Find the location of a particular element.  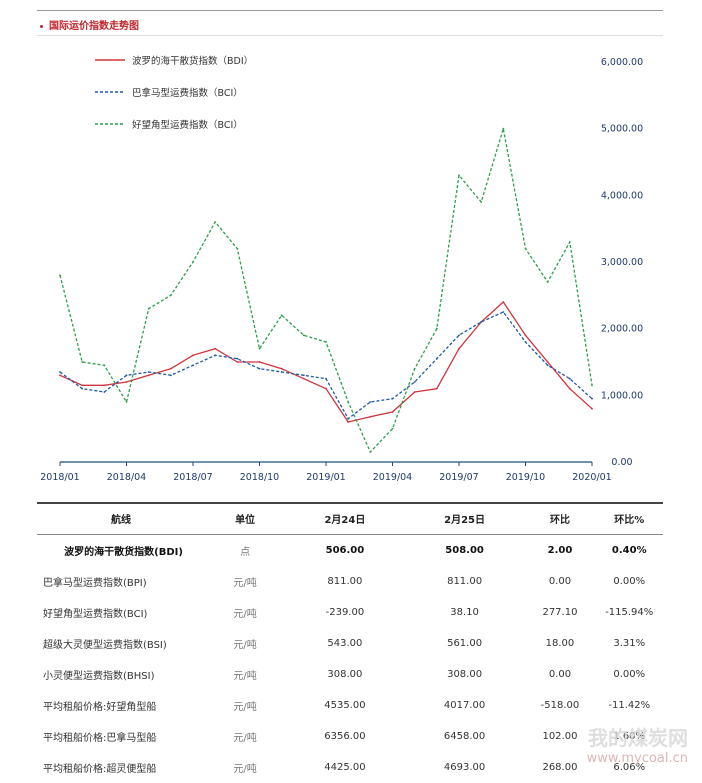

table-header-row: 航线 单位 2月24日 2月25日 环比 环比% is located at coordinates (350, 518).